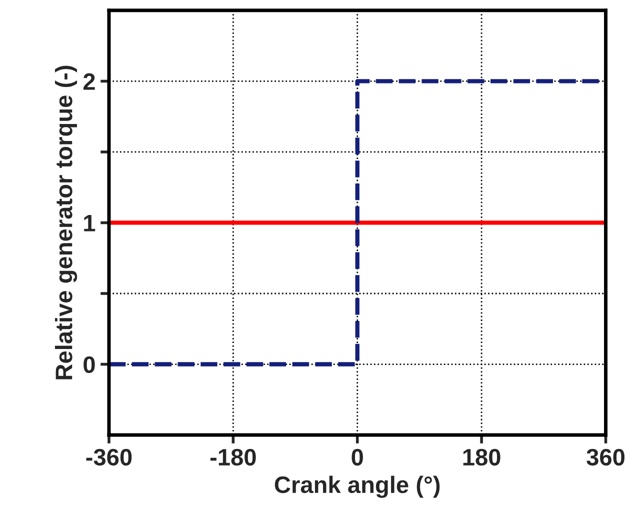 The width and height of the screenshot is (641, 521). What do you see at coordinates (233, 457) in the screenshot?
I see `x-tick-label: -180` at bounding box center [233, 457].